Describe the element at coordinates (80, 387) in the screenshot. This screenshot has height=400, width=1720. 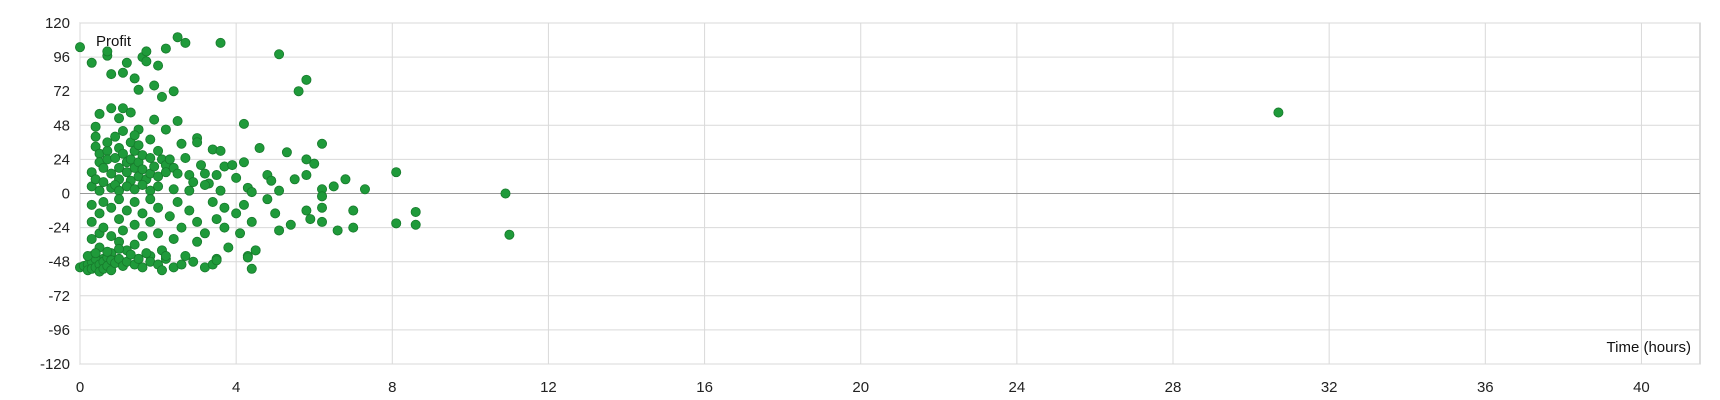
I see `x-tick-label: 0` at that location.